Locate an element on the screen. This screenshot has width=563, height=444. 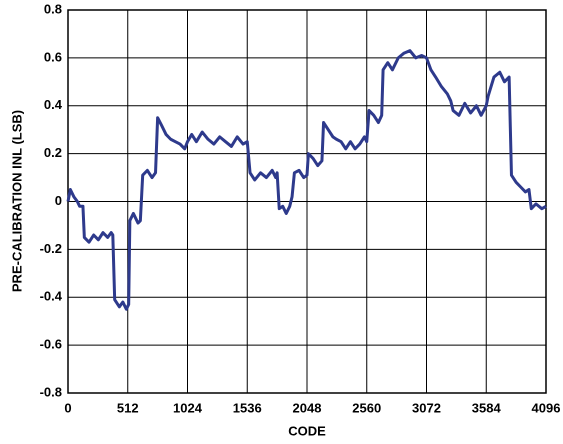
y-axis-label: PRE-CALIBRATION INL (LSB) is located at coordinates (16, 201).